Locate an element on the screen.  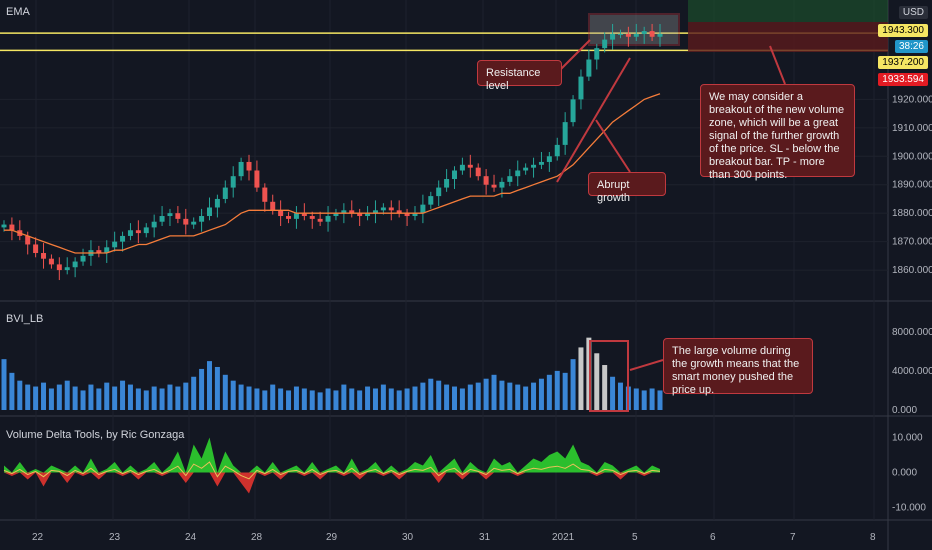
price-tick-label: 1910.000 is located at coordinates (912, 128).